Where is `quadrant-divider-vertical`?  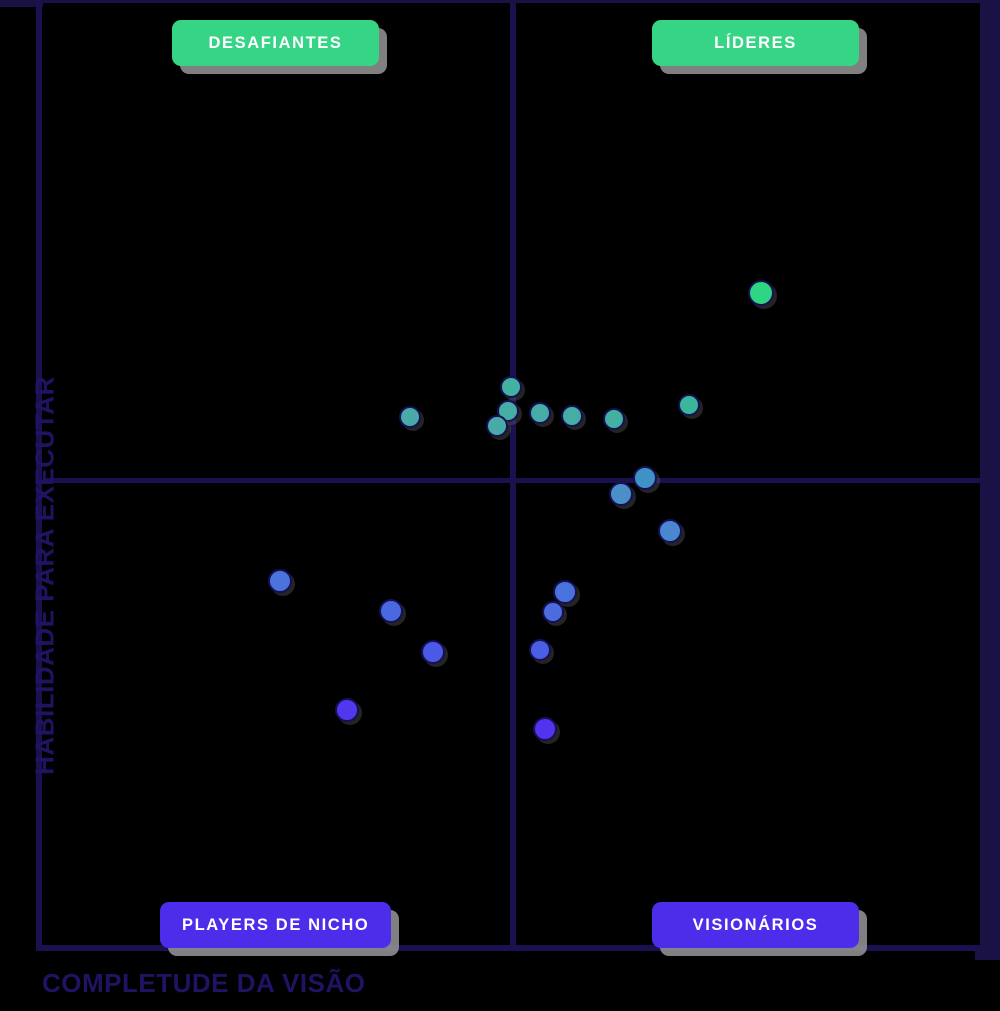
quadrant-divider-vertical is located at coordinates (513, 475).